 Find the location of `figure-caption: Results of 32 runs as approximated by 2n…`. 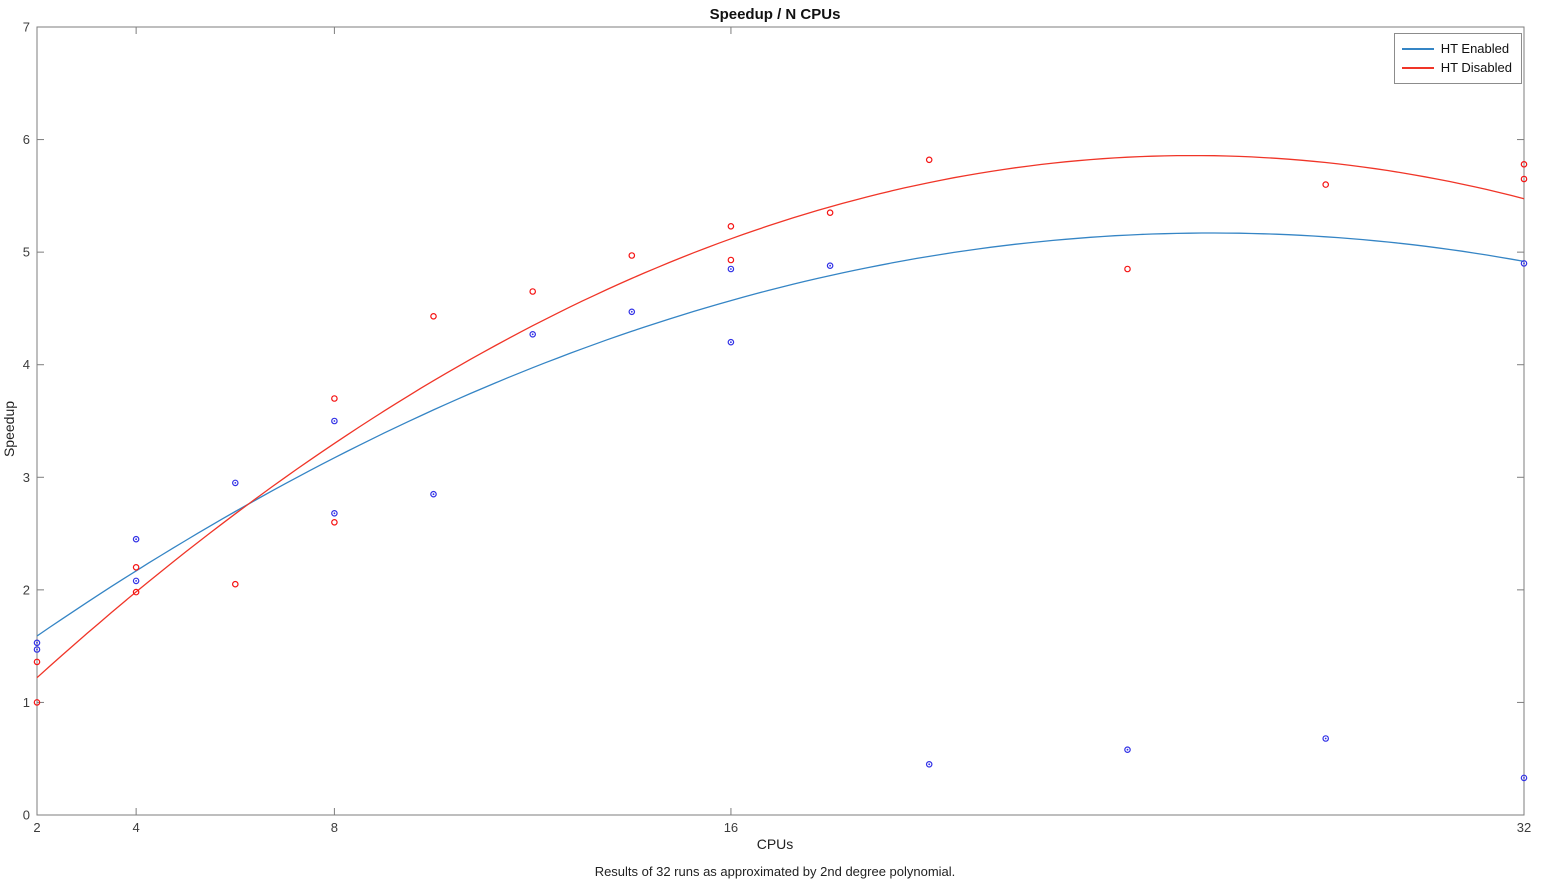

figure-caption: Results of 32 runs as approximated by 2n… is located at coordinates (775, 871).